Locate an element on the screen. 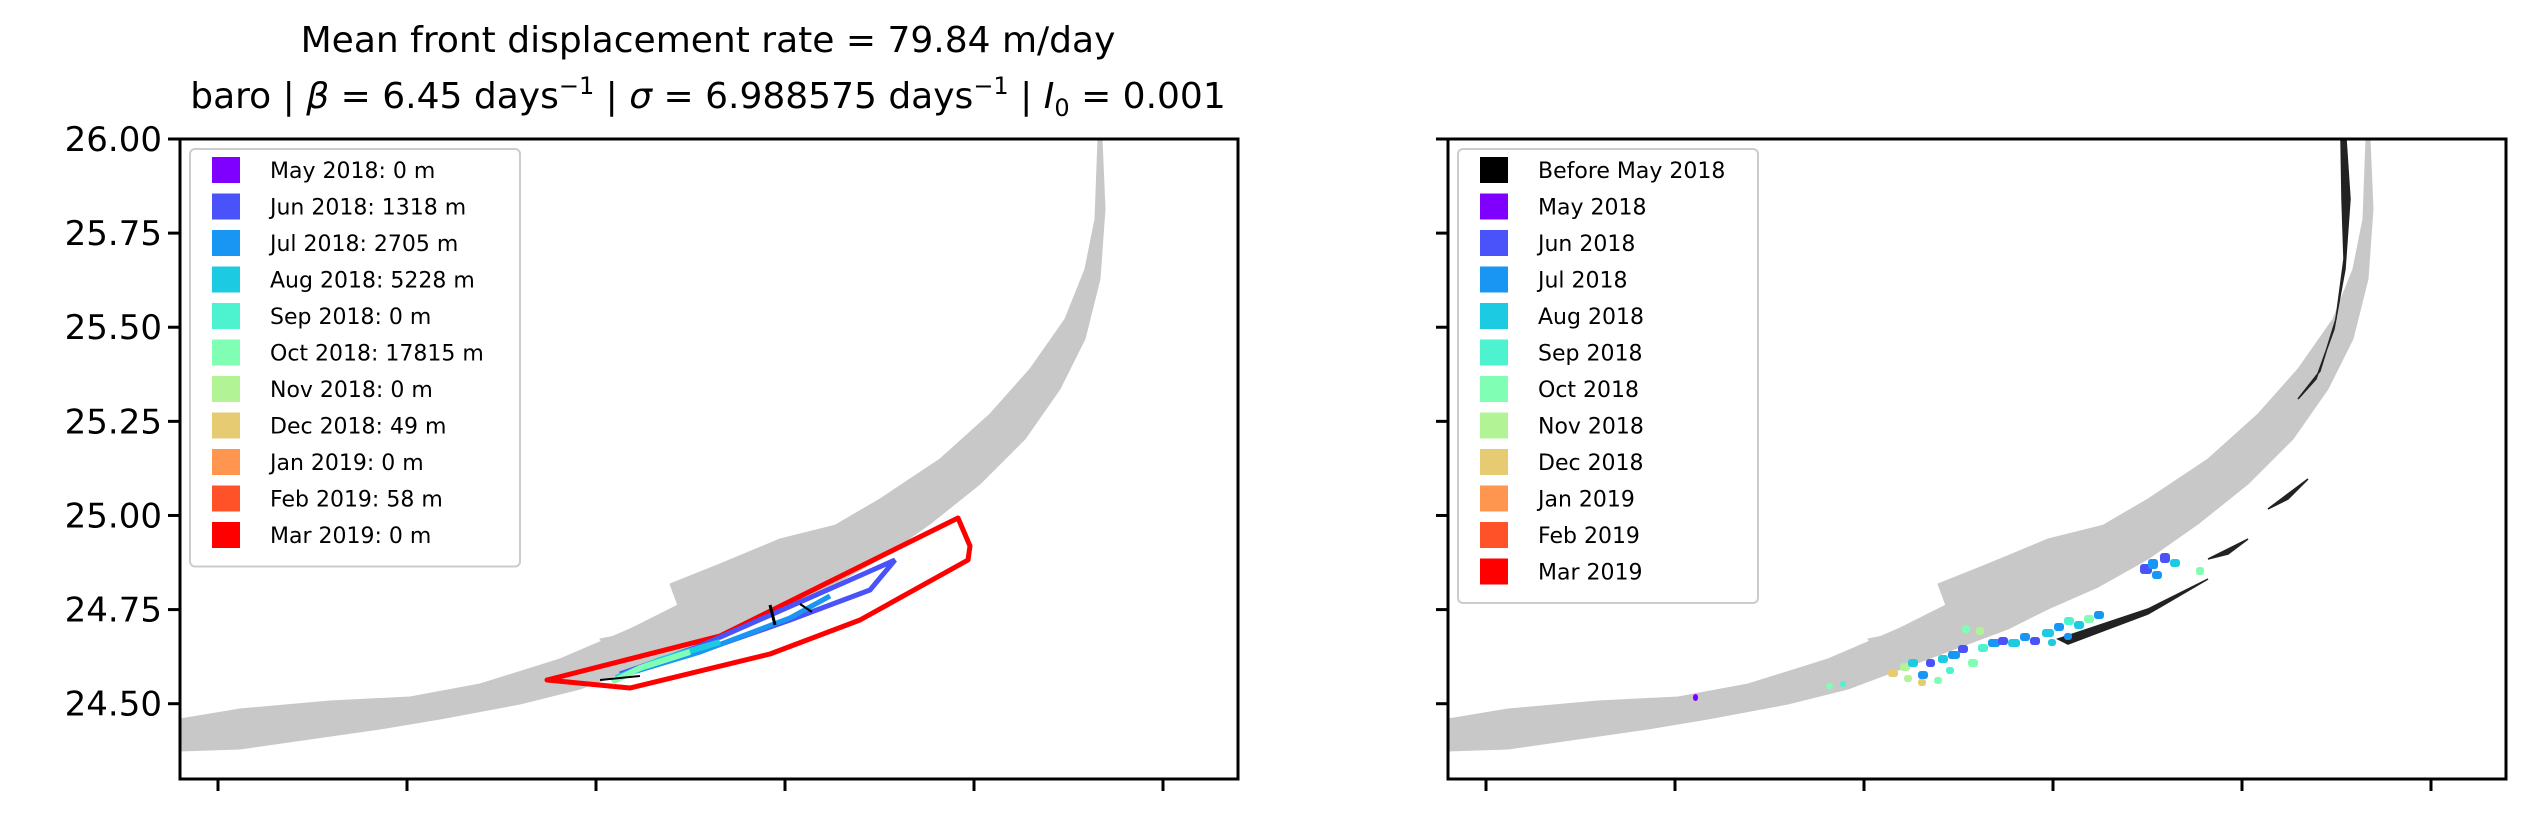 The width and height of the screenshot is (2532, 832). front-polygons is located at coordinates (758, 603).